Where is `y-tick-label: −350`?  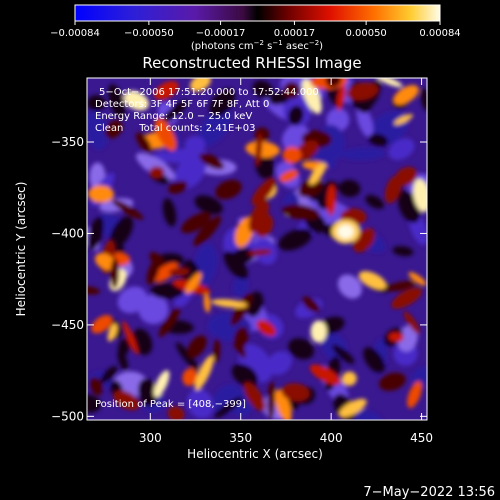 y-tick-label: −350 is located at coordinates (67, 142).